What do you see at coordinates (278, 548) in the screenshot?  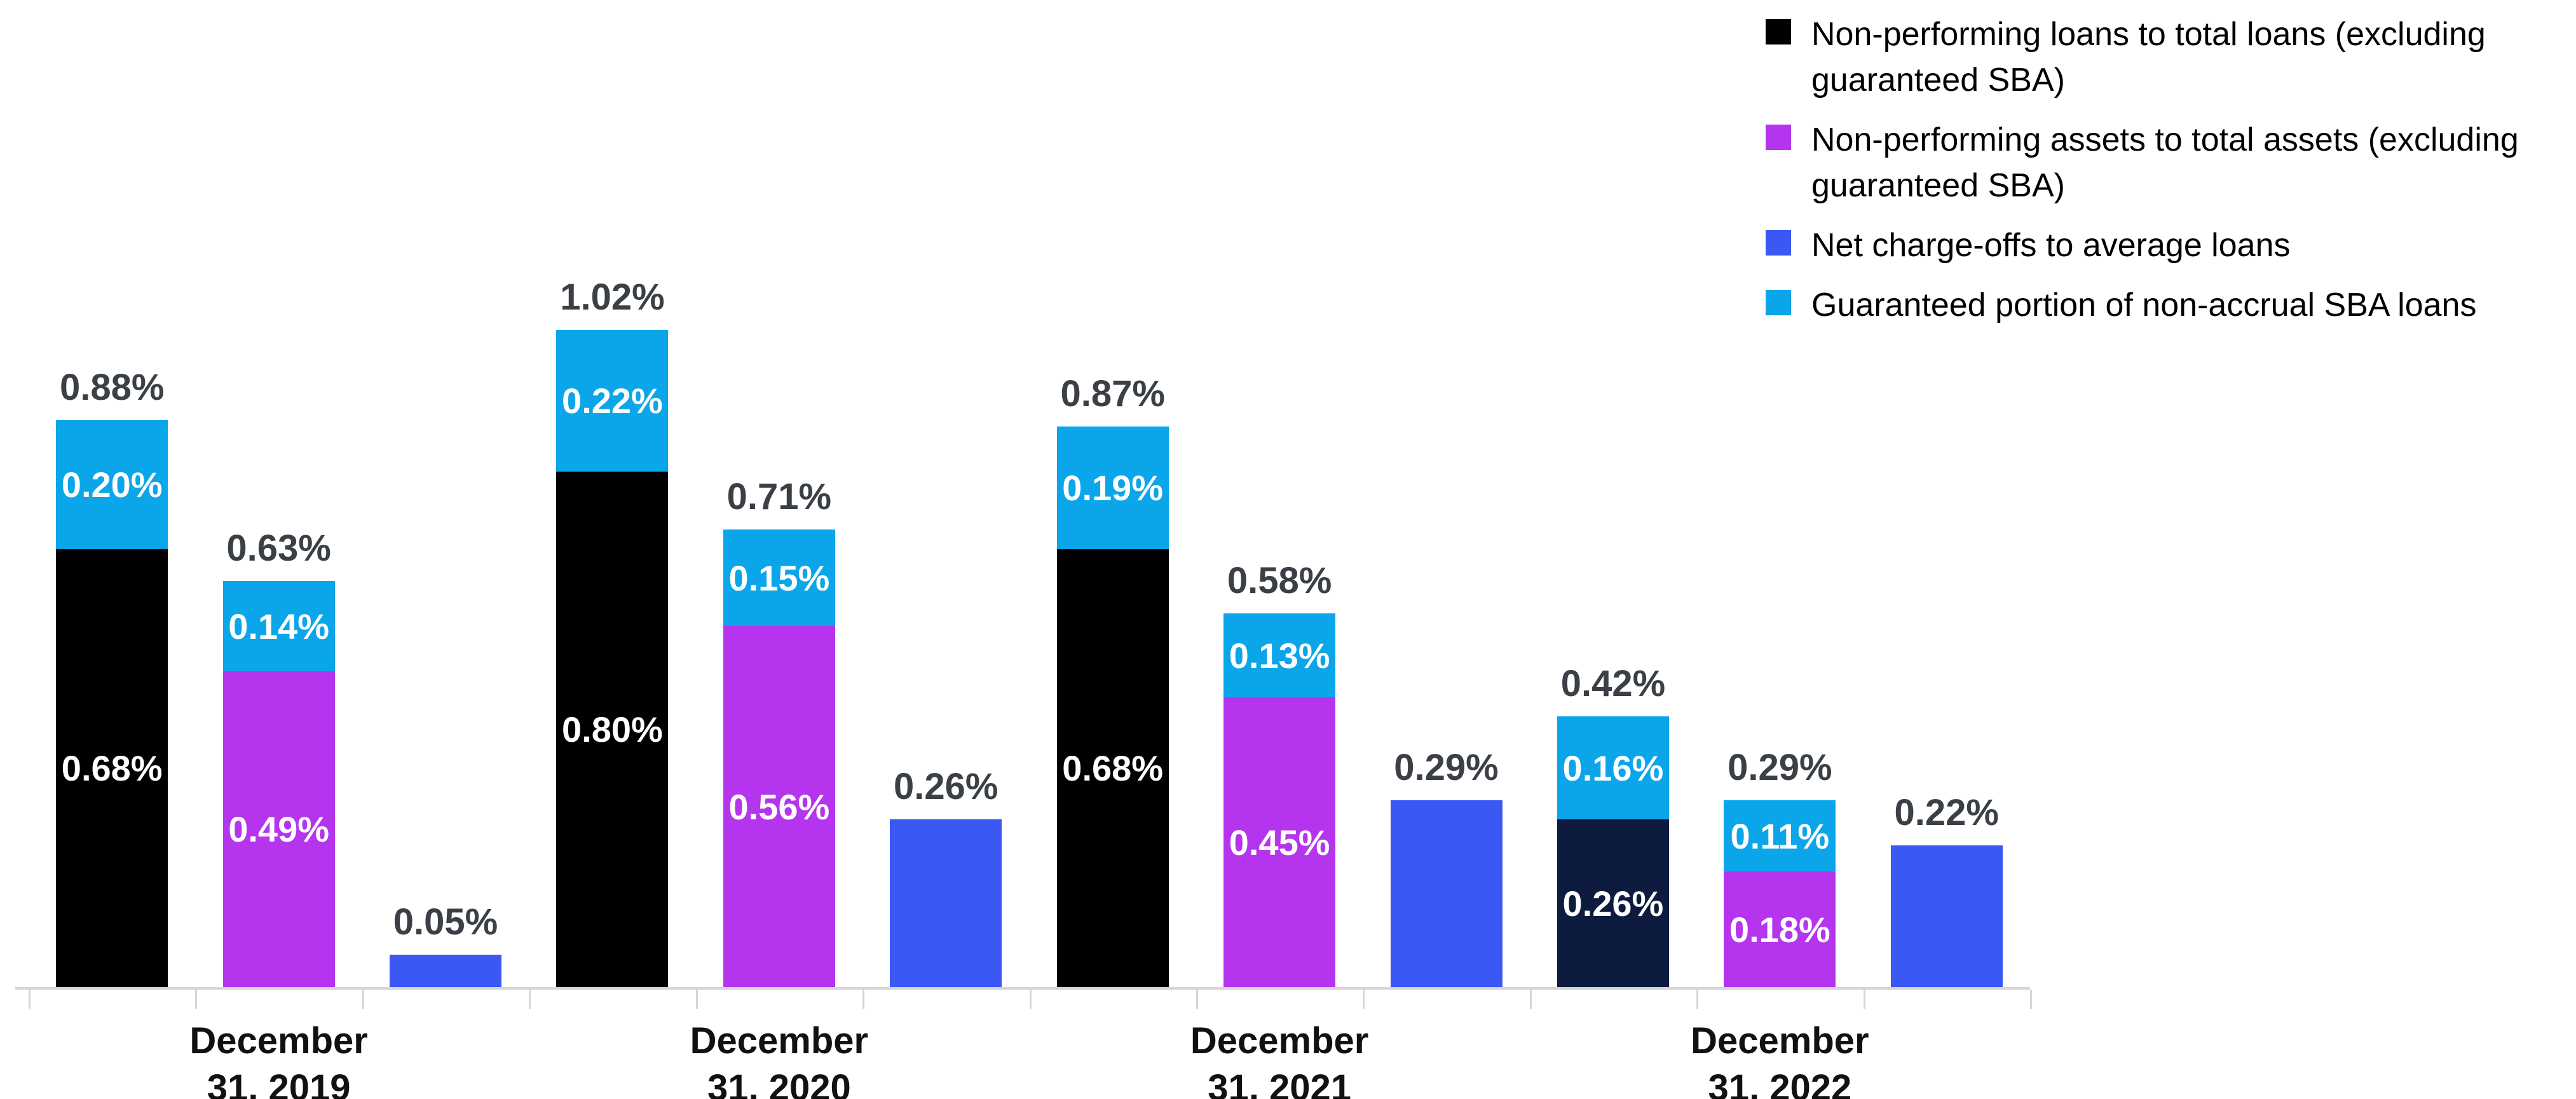 I see `bar-total-label: 0.63%` at bounding box center [278, 548].